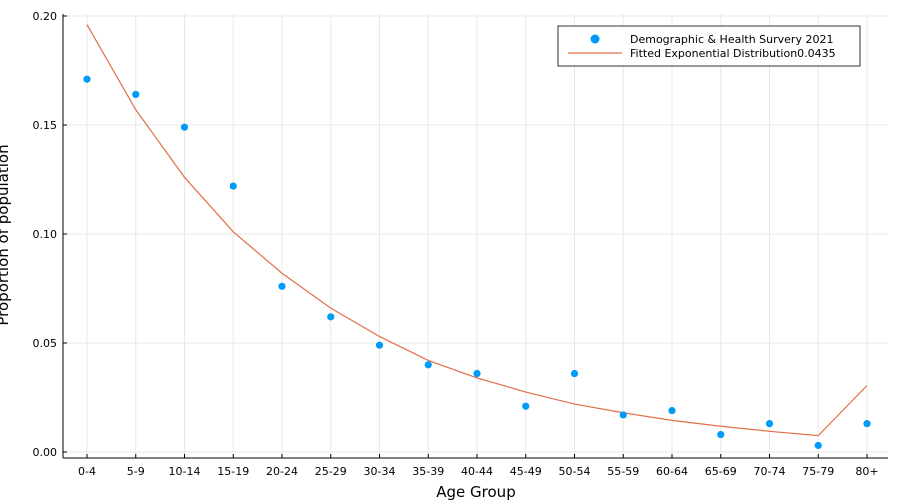 The image size is (900, 500). I want to click on x-tick-label: 40-44, so click(477, 471).